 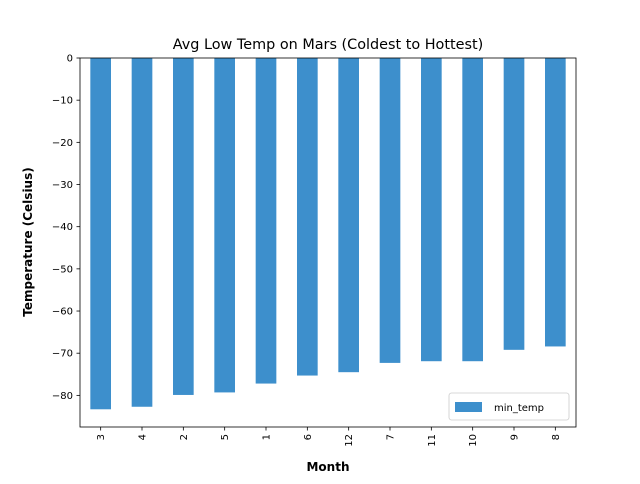 I want to click on y-axis-title: Temperature (Celsius), so click(x=28, y=241).